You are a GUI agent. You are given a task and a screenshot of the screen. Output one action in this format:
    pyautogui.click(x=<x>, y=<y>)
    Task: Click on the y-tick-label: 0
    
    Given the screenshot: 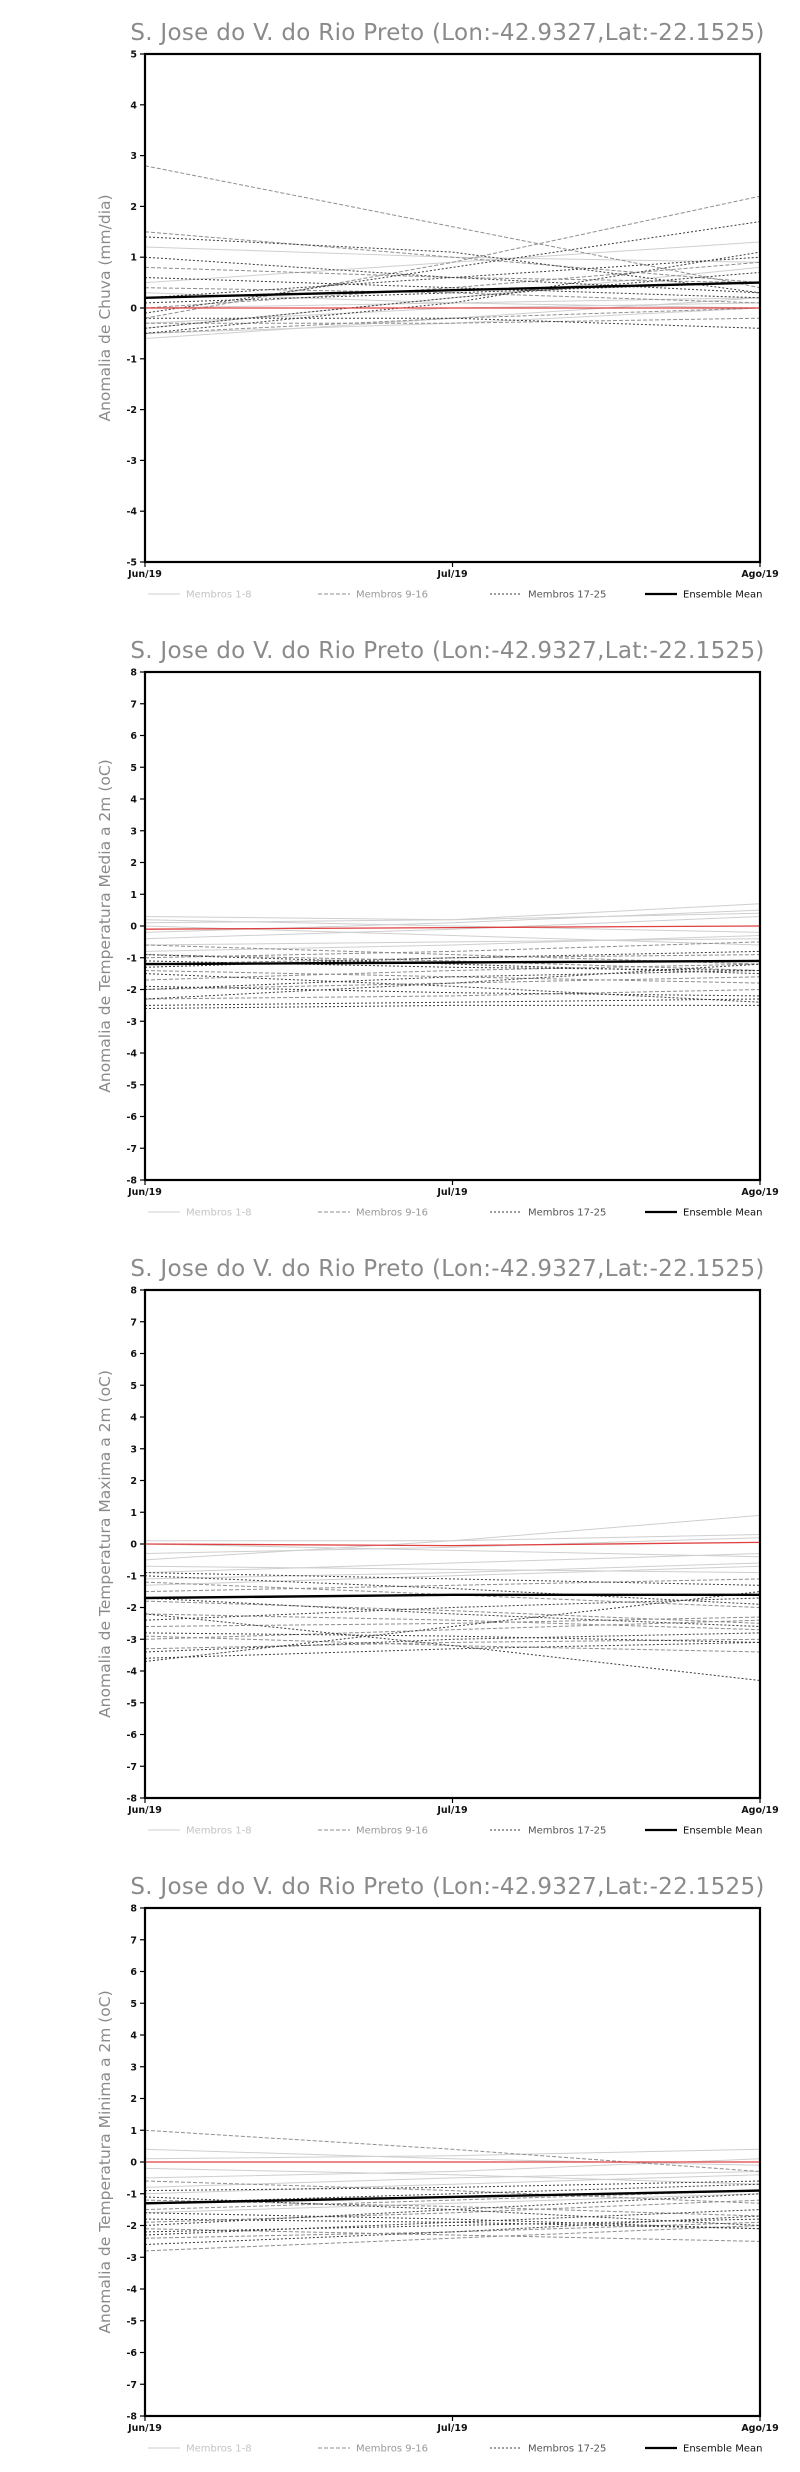 What is the action you would take?
    pyautogui.click(x=133, y=2163)
    